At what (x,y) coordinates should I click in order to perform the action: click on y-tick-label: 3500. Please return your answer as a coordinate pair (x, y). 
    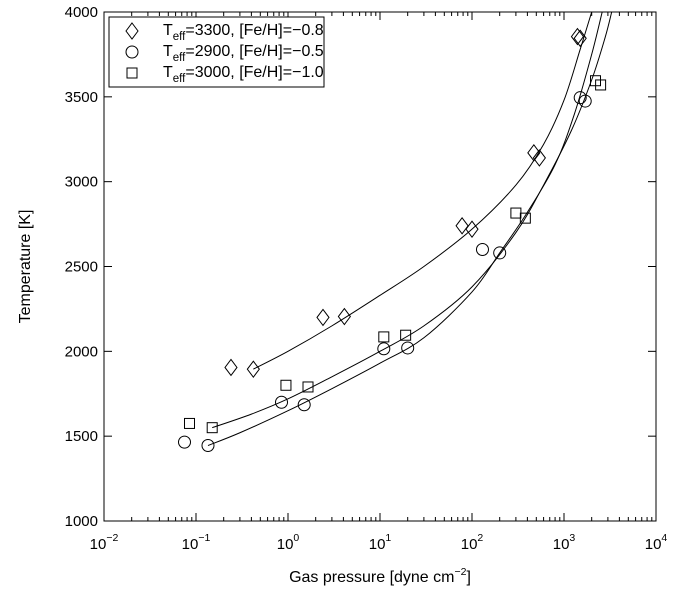
    Looking at the image, I should click on (81, 97).